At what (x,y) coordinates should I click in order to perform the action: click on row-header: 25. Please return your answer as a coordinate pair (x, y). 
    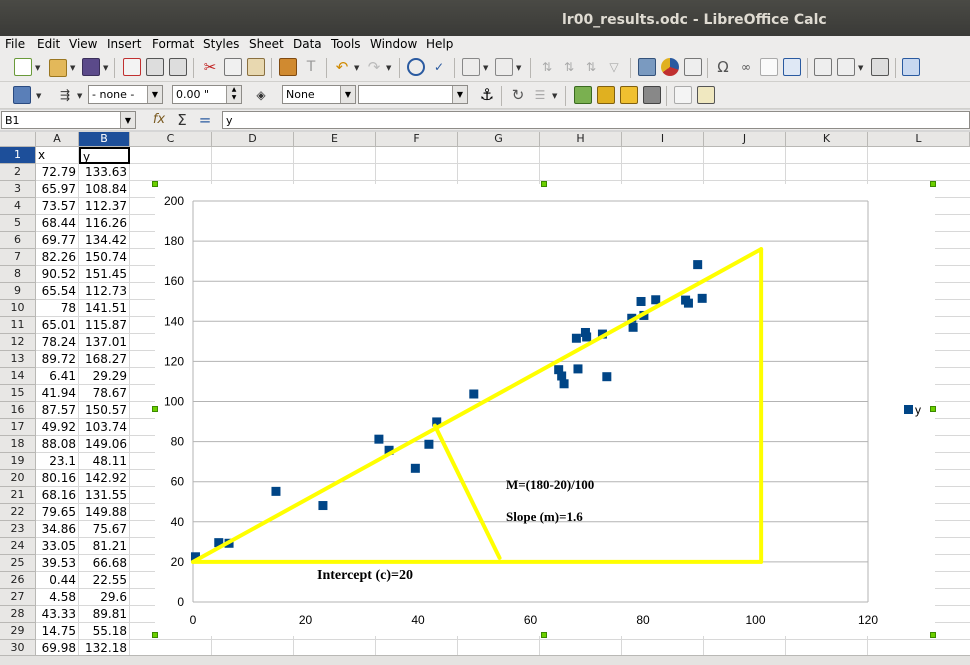
    Looking at the image, I should click on (18, 563).